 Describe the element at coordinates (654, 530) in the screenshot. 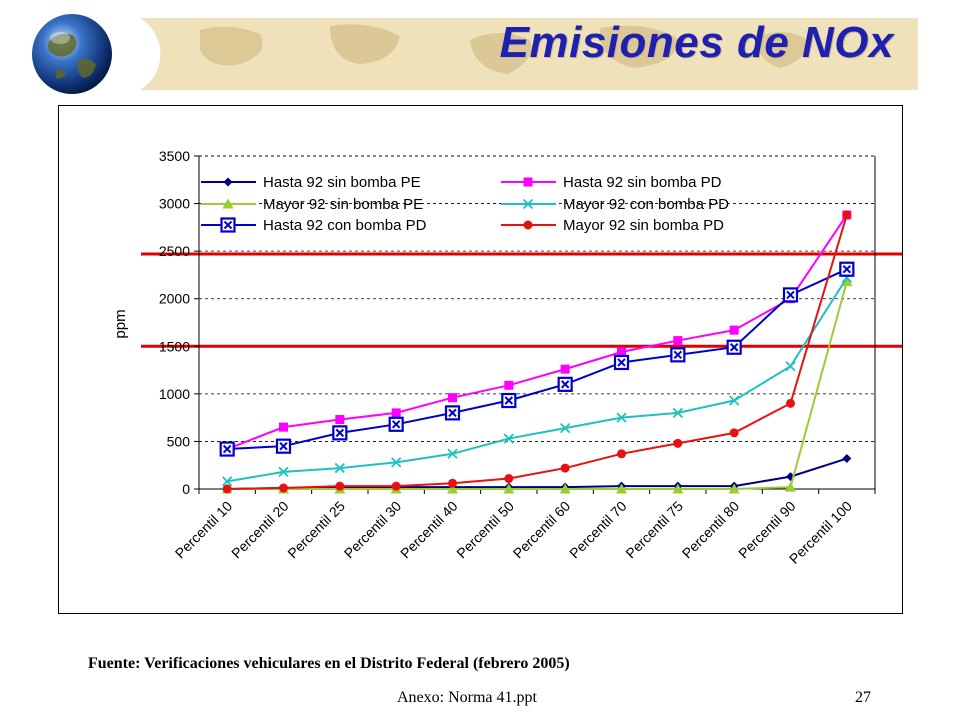

I see `x-tick-label: Percentil 75` at that location.